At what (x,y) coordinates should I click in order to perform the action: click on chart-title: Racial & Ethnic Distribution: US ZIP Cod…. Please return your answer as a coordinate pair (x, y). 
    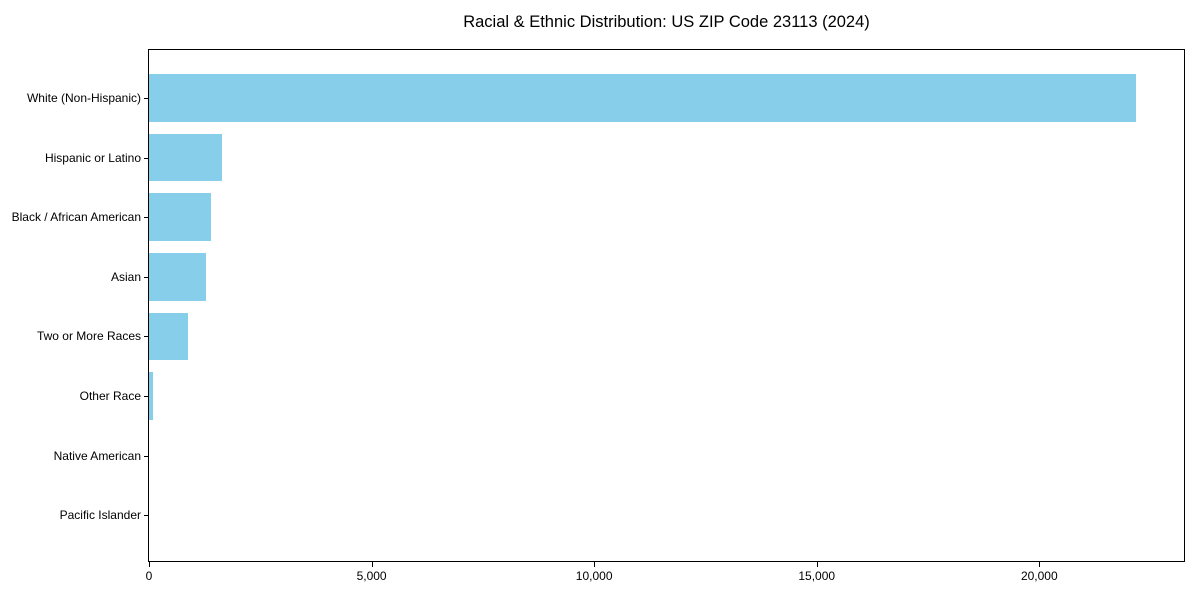
    Looking at the image, I should click on (666, 22).